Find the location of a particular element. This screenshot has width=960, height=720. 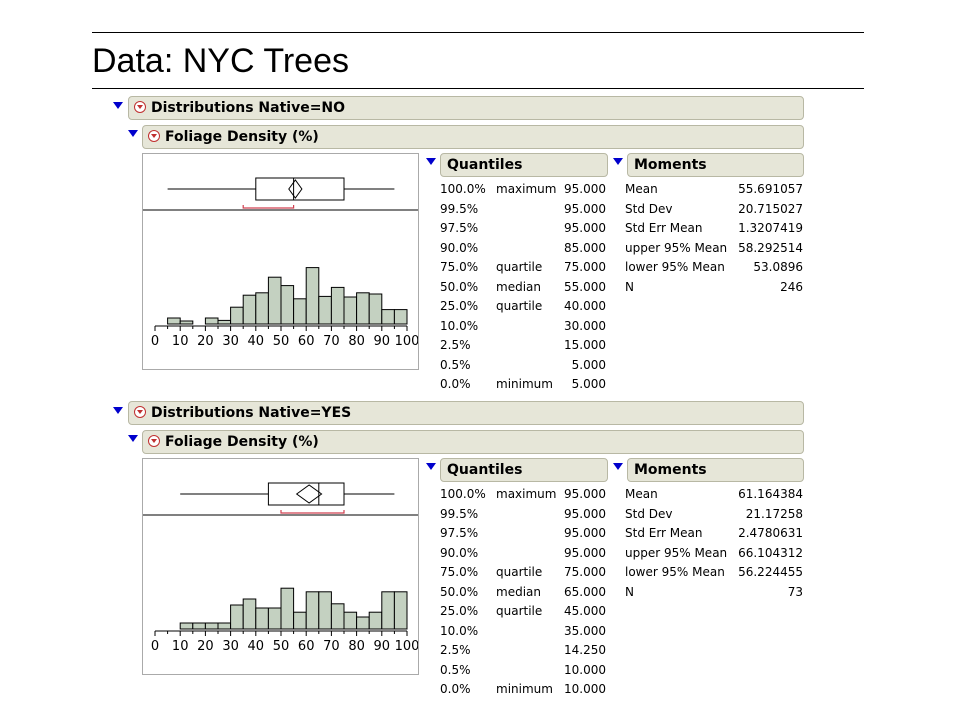

quantile-percent: 97.5% is located at coordinates (459, 228).